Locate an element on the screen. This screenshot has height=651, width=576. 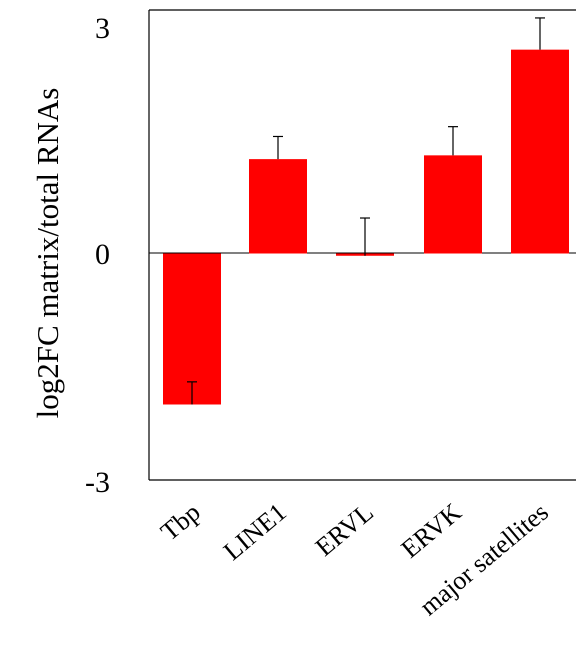
y-tick-label-zero: 0 is located at coordinates (102, 254).